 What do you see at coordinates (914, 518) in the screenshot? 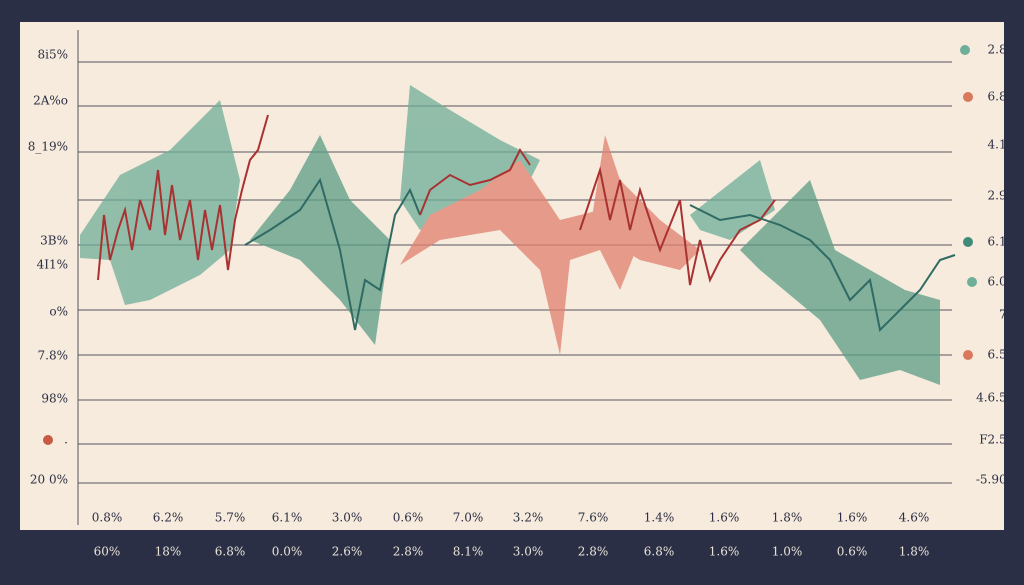
I see `x-tick-label: 4.6%` at bounding box center [914, 518].